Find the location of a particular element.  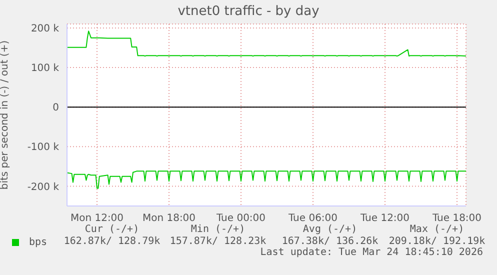

y-tick-label: 0 is located at coordinates (55, 108).